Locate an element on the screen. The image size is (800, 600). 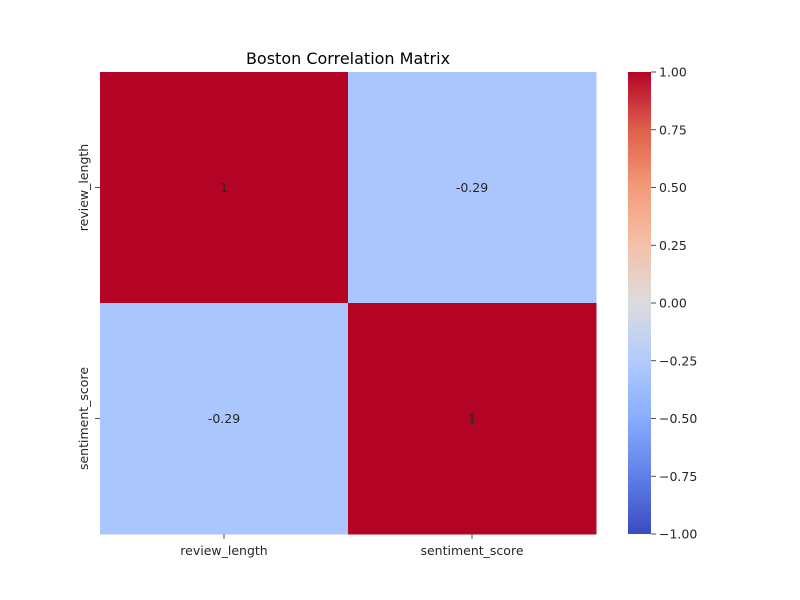
heatmap-cell-label-r1-c0: -0.29 is located at coordinates (224, 418).